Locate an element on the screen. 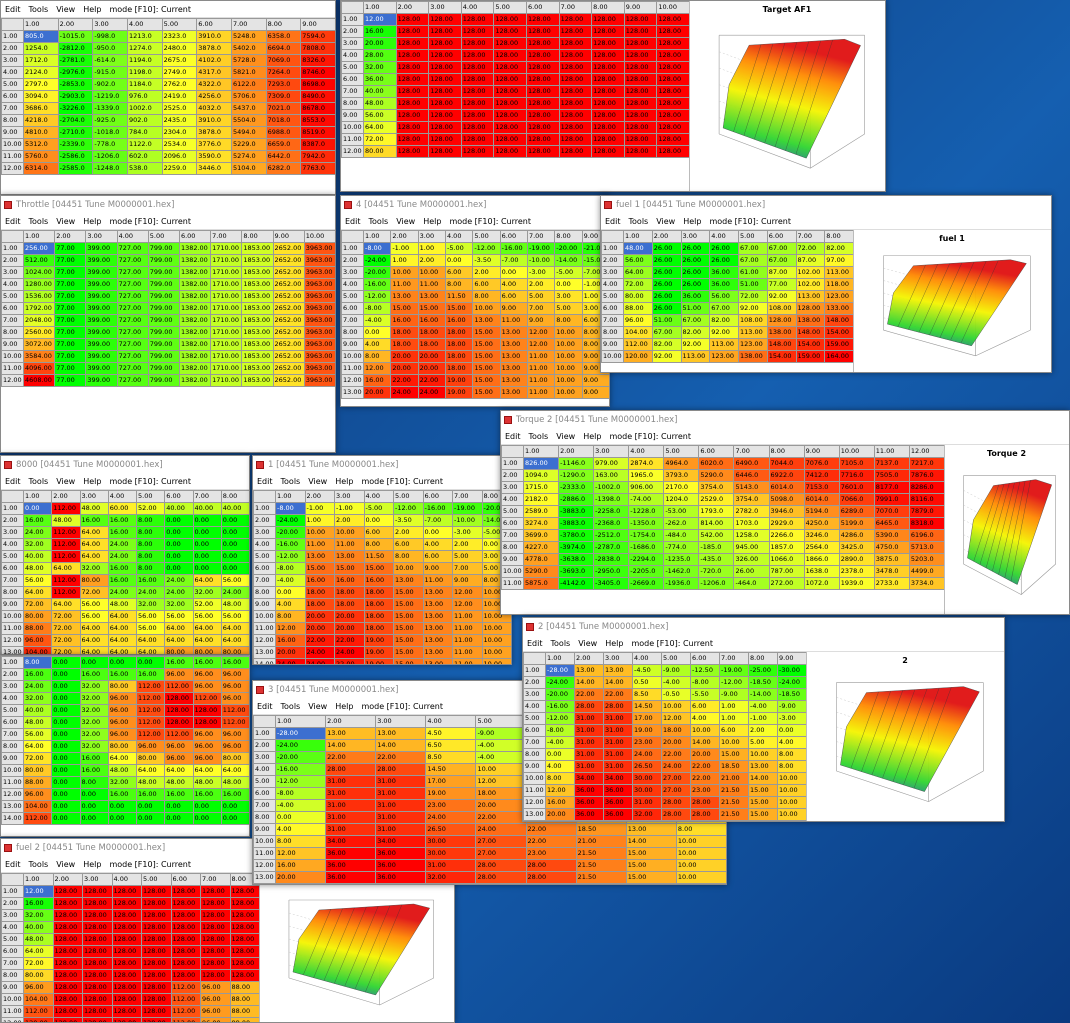 The image size is (1070, 1023). table-cell: 5494.0 is located at coordinates (248, 132).